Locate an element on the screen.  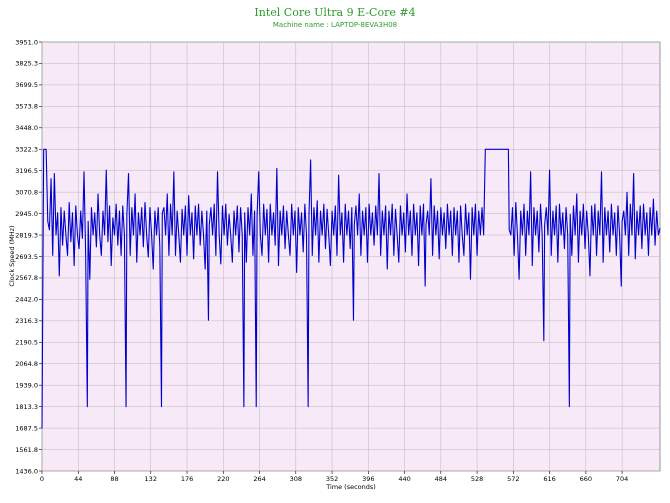
y-tick-label: 2945.0 is located at coordinates (26, 214).